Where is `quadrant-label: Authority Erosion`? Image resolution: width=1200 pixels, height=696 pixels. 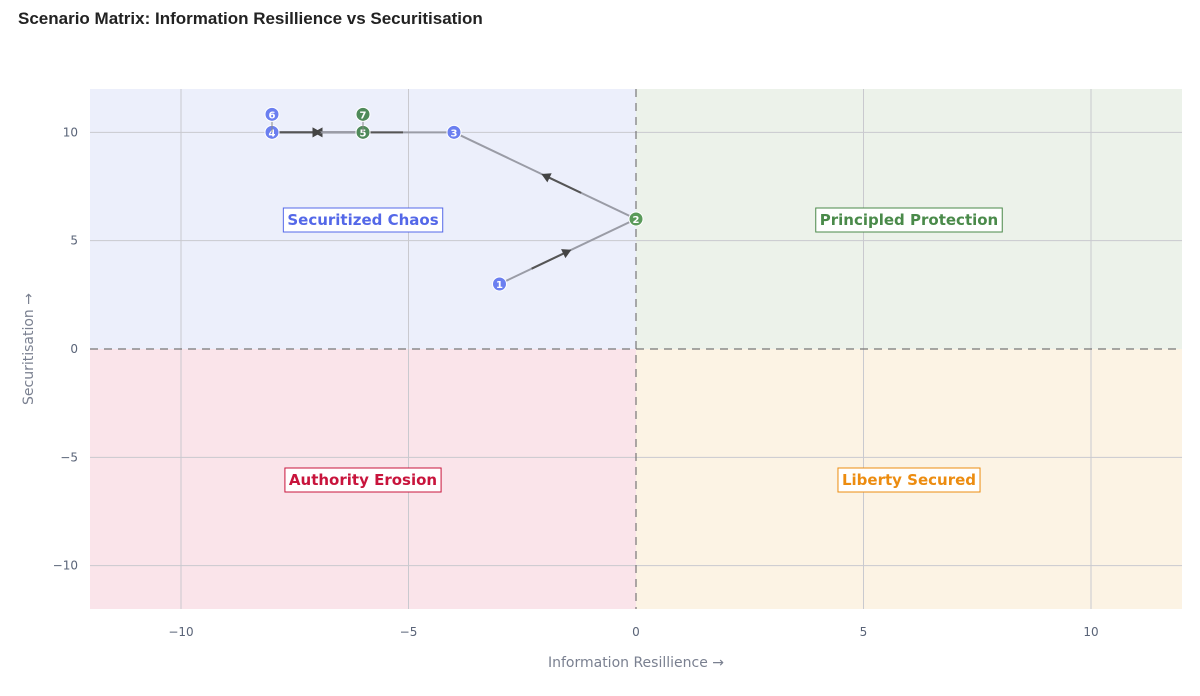 quadrant-label: Authority Erosion is located at coordinates (363, 480).